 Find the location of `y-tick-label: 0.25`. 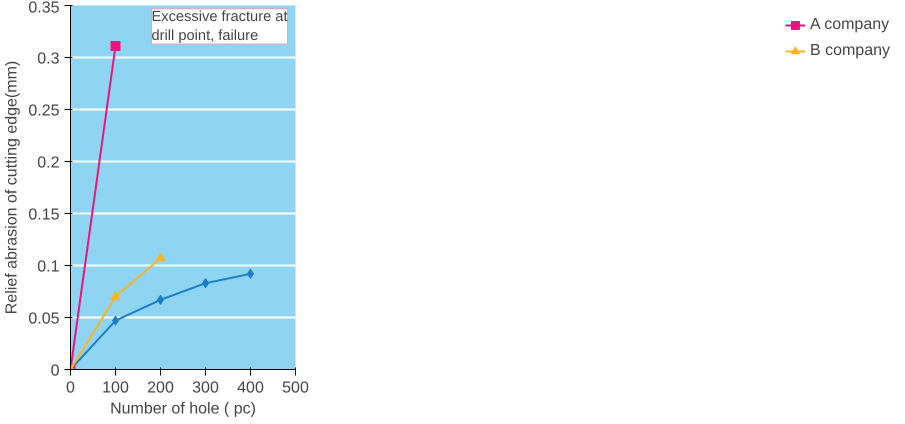

y-tick-label: 0.25 is located at coordinates (44, 111).